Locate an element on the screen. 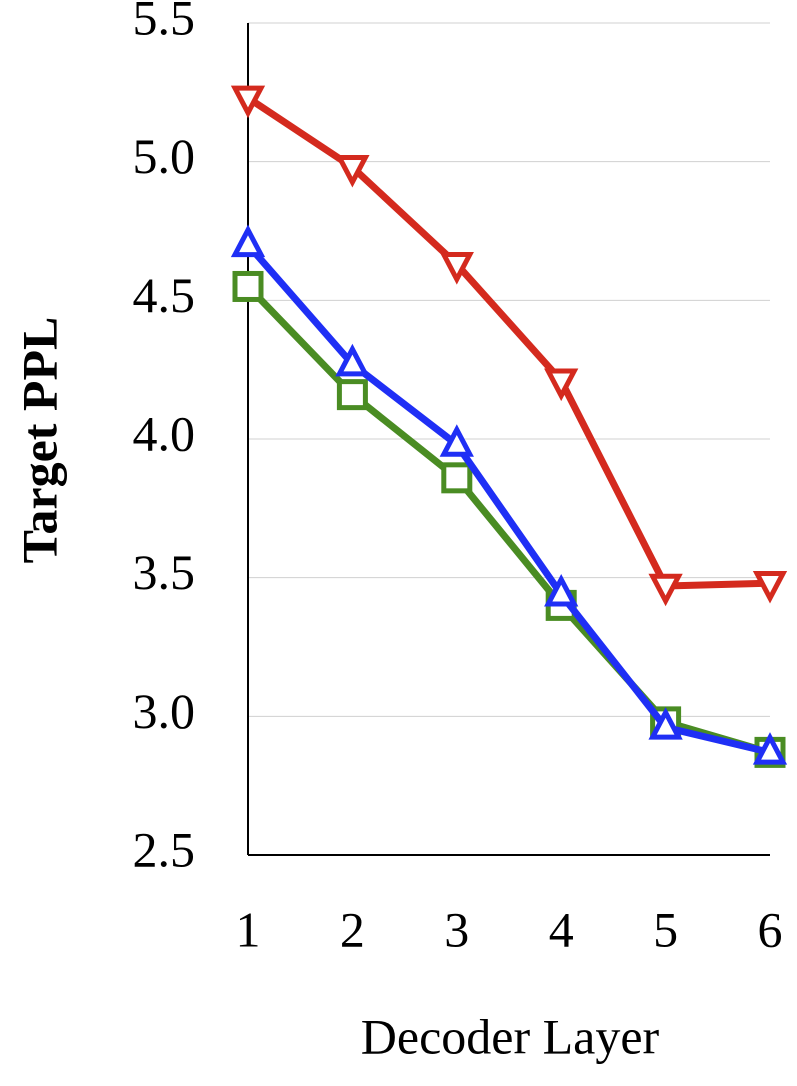 The height and width of the screenshot is (1086, 797). y-tick-label: 4.5 is located at coordinates (164, 295).